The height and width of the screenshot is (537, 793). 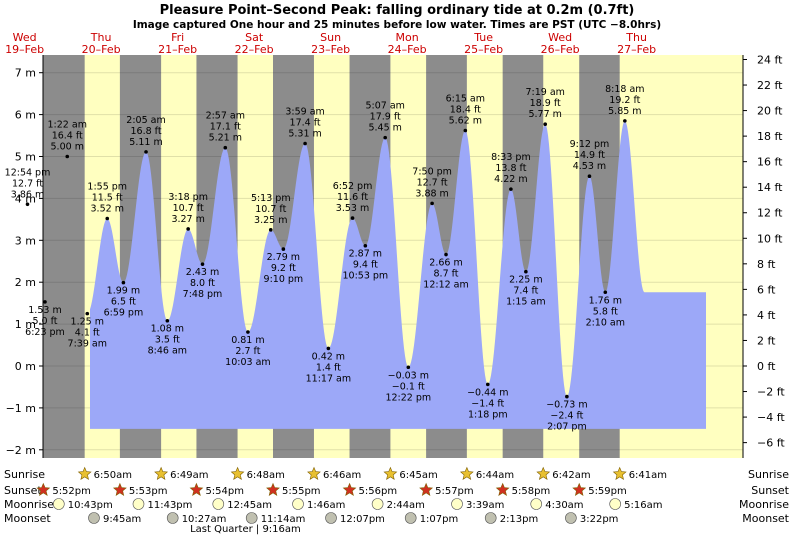 I want to click on moonrise-time: 4:30am, so click(x=564, y=505).